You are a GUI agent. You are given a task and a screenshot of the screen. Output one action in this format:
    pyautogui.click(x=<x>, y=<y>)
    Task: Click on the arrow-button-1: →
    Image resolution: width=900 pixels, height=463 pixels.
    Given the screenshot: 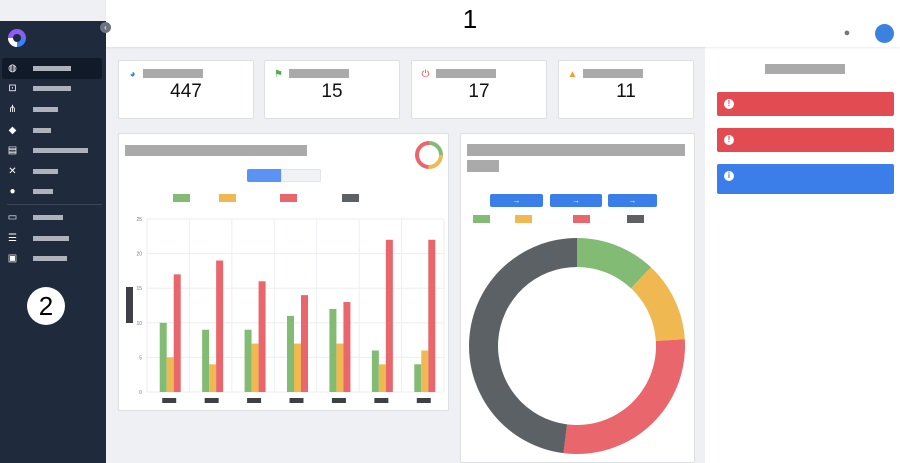 What is the action you would take?
    pyautogui.click(x=516, y=200)
    